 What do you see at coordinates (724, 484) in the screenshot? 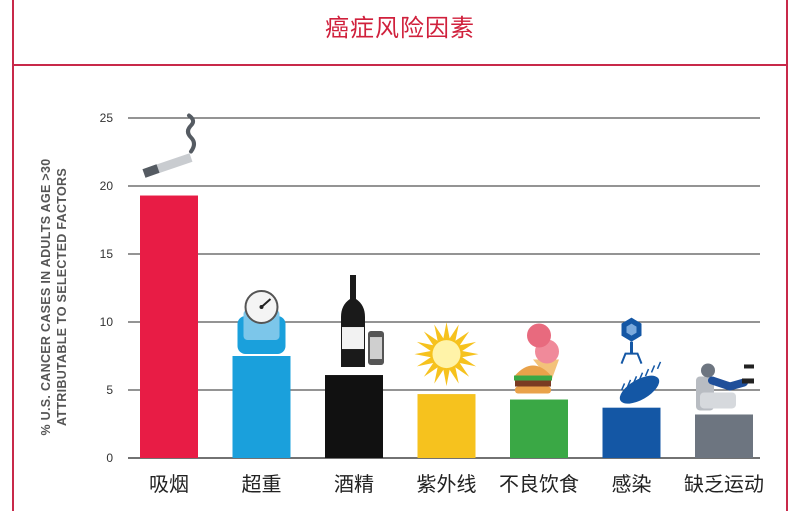
I see `category-label: 缺乏运动` at bounding box center [724, 484].